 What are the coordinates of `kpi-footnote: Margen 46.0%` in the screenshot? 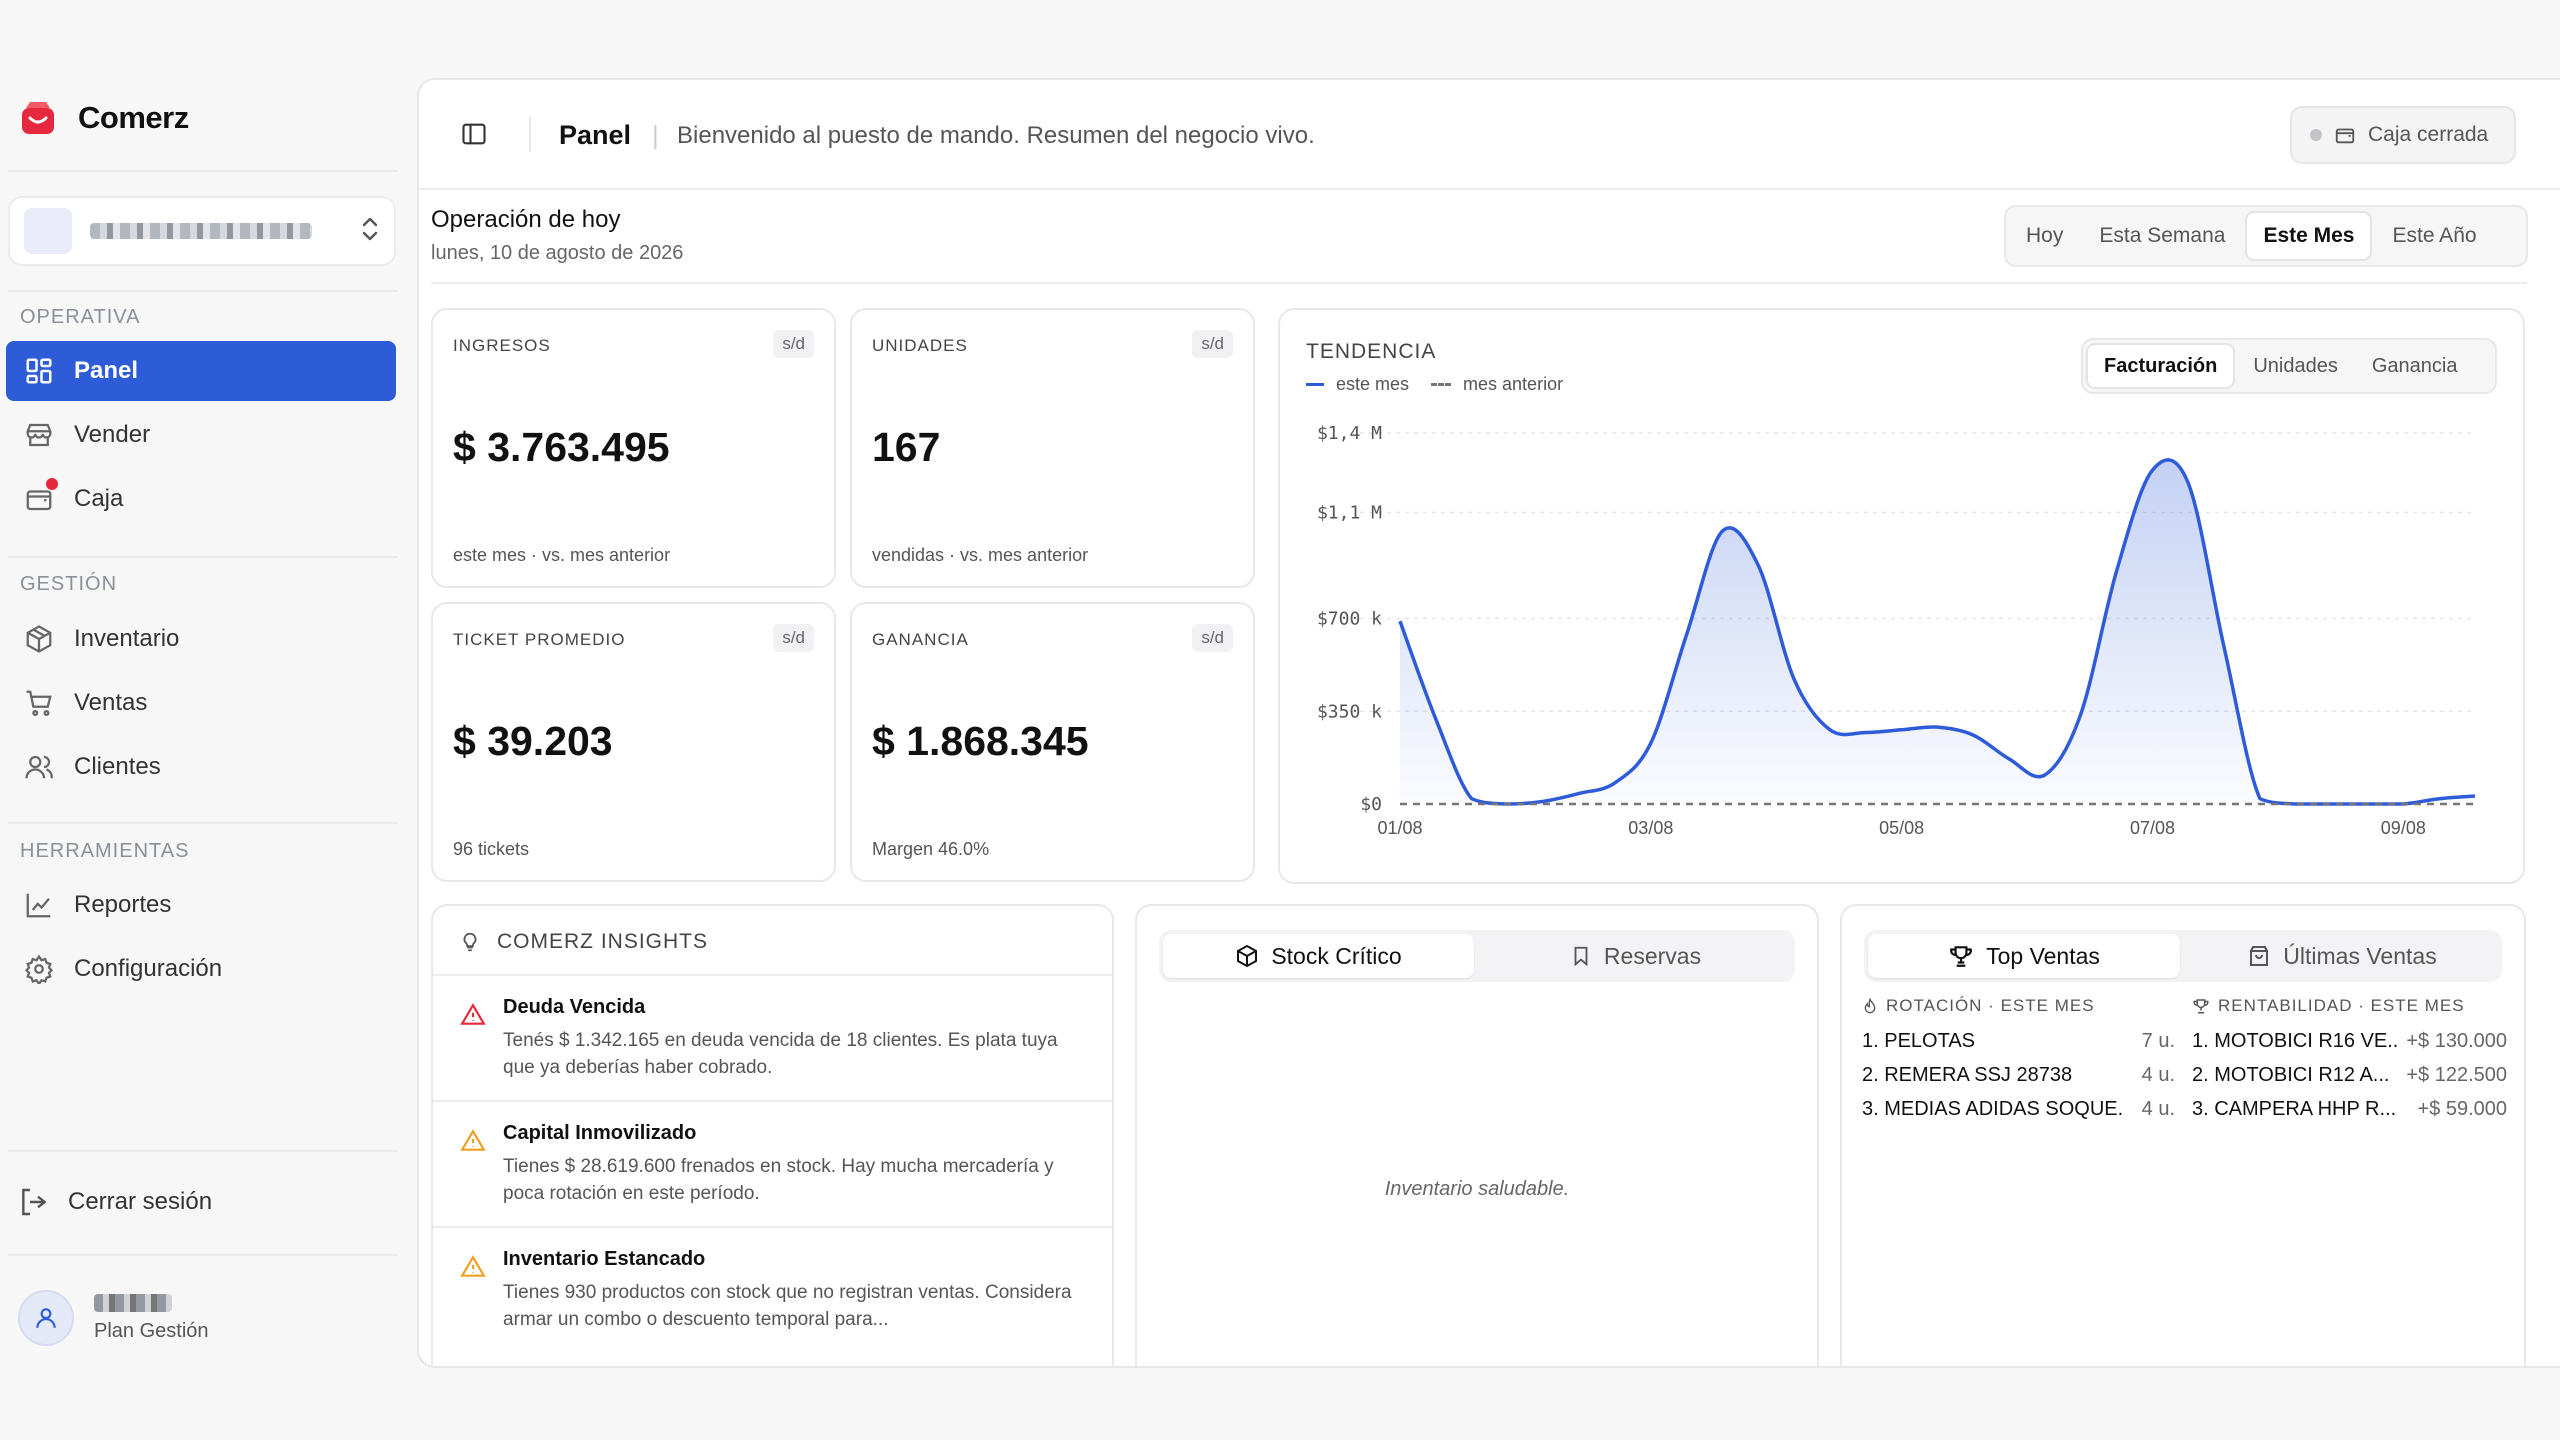 It's located at (931, 849).